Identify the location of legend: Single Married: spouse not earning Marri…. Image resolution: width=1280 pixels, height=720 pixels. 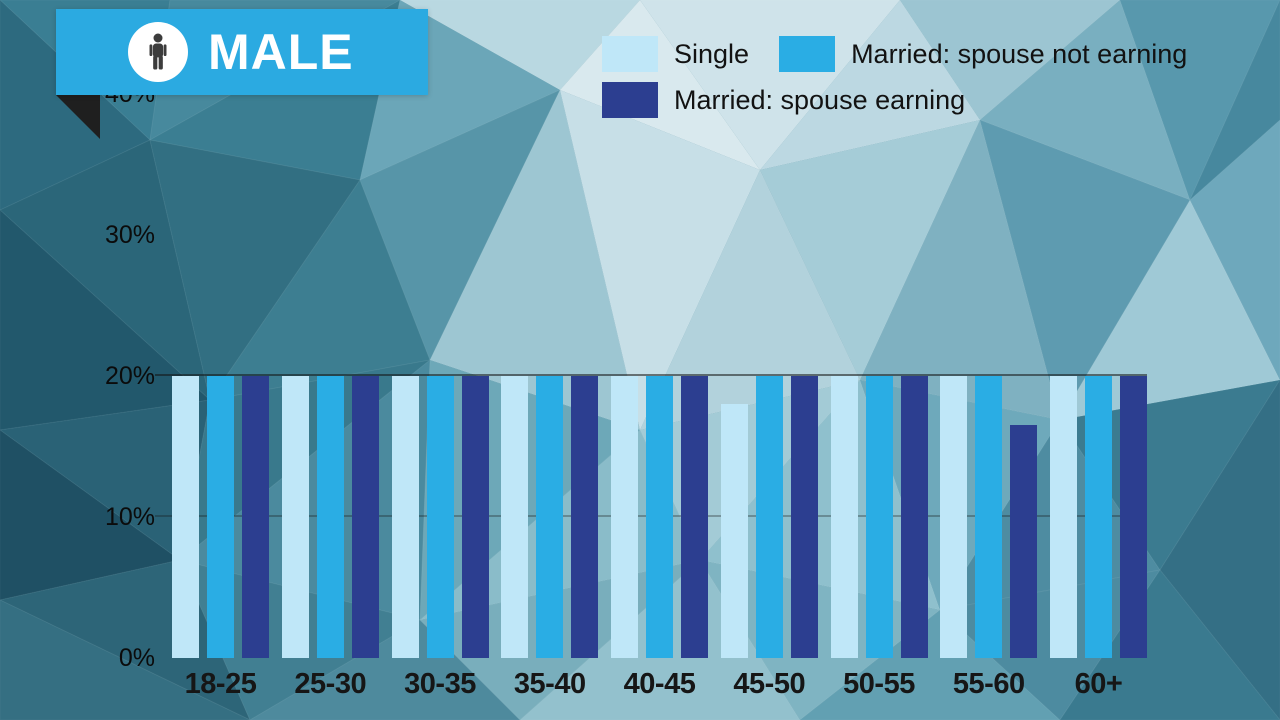
(894, 77).